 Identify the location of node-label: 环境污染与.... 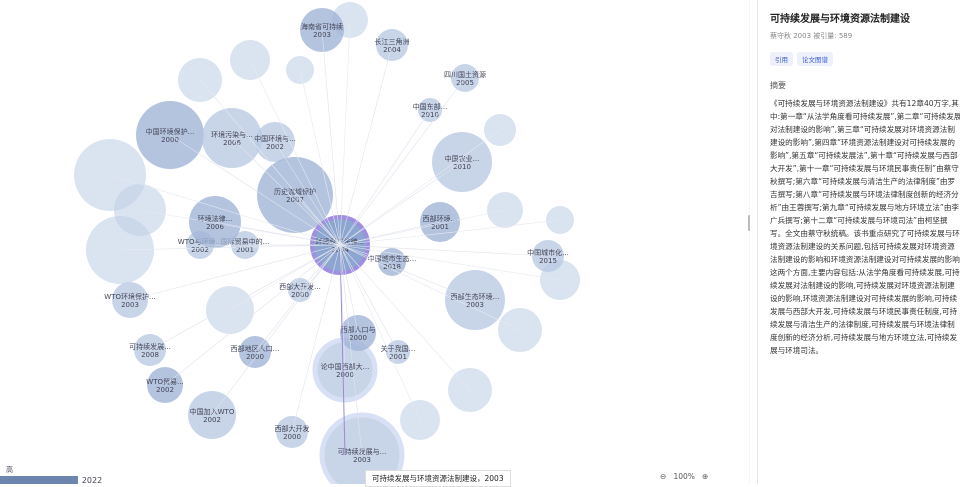
(232, 134).